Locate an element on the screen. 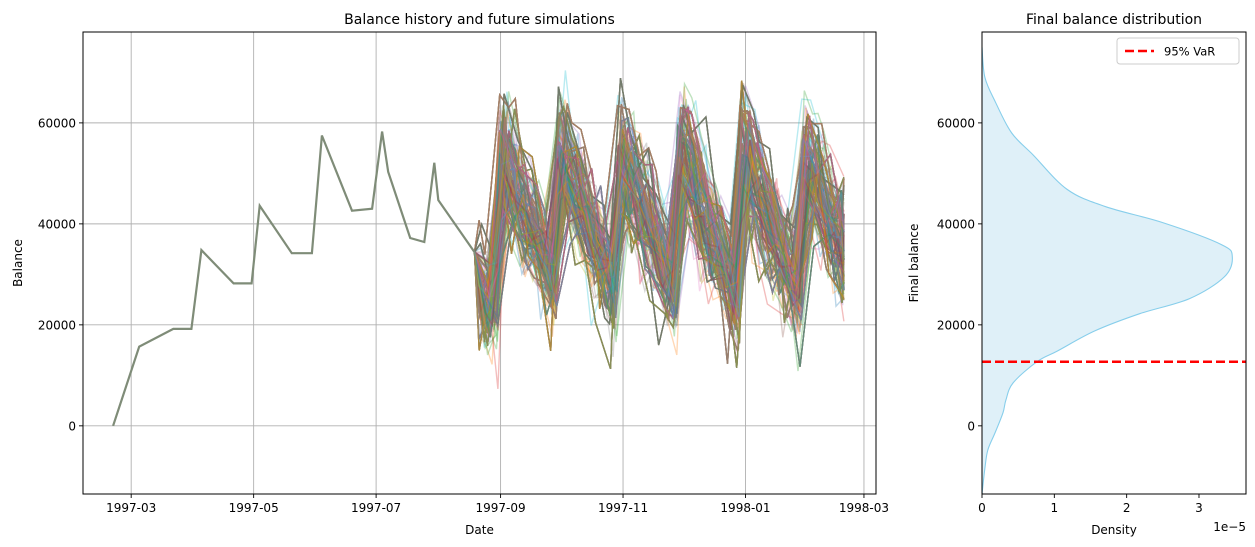 Image resolution: width=1255 pixels, height=547 pixels. x-tick-label: 1997-11 is located at coordinates (623, 508).